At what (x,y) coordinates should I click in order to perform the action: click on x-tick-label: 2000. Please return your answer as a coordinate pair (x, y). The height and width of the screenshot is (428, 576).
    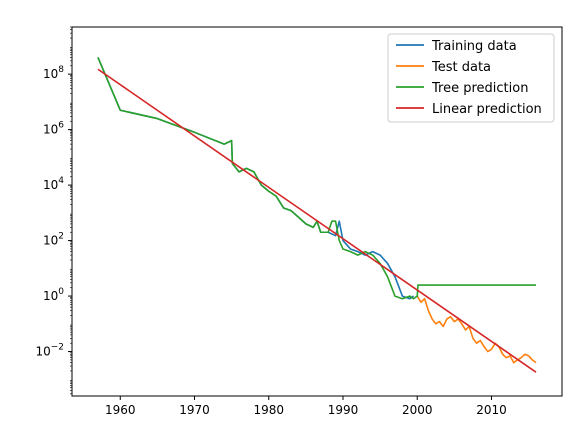
    Looking at the image, I should click on (417, 410).